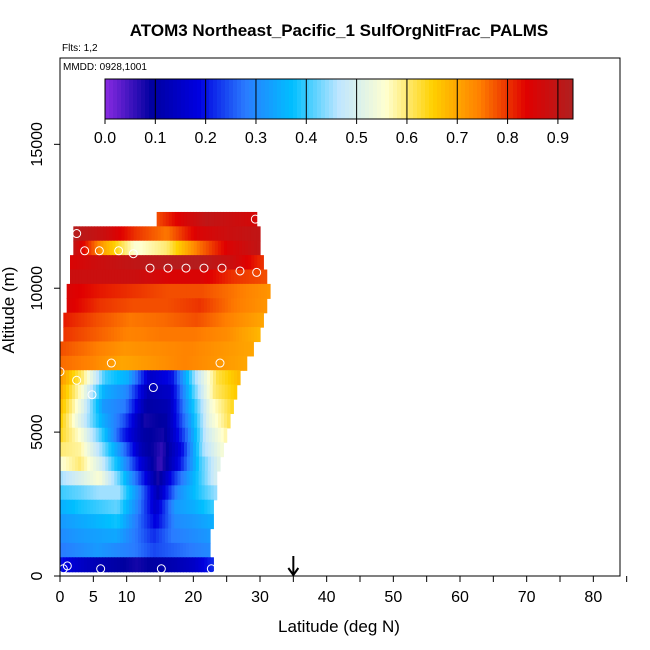 The width and height of the screenshot is (650, 650). I want to click on latitude-arrow, so click(293, 566).